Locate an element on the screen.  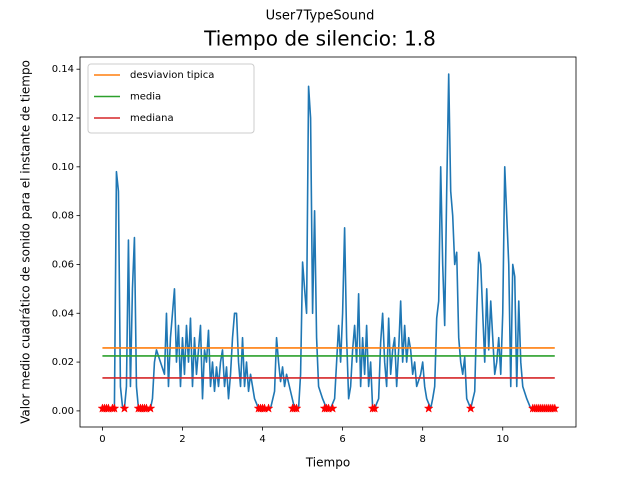
suptitle: User7TypeSound is located at coordinates (320, 16).